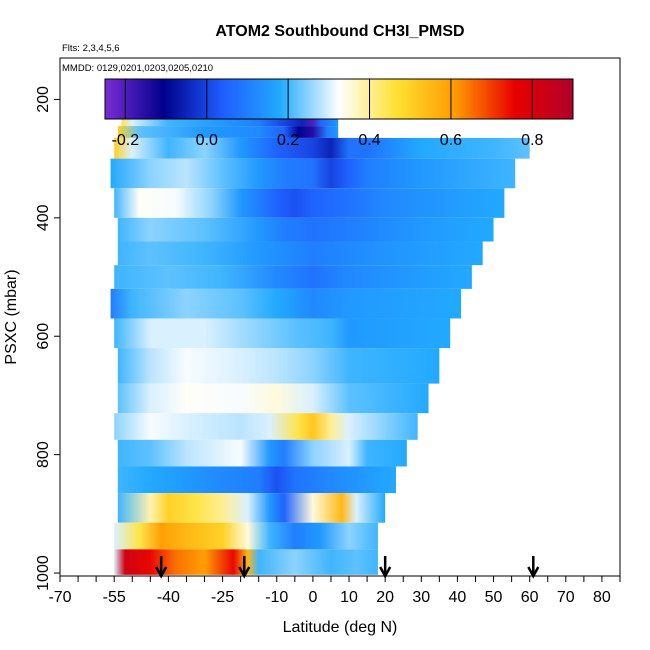 This screenshot has width=650, height=650. Describe the element at coordinates (114, 597) in the screenshot. I see `x-tick-label: -55` at that location.